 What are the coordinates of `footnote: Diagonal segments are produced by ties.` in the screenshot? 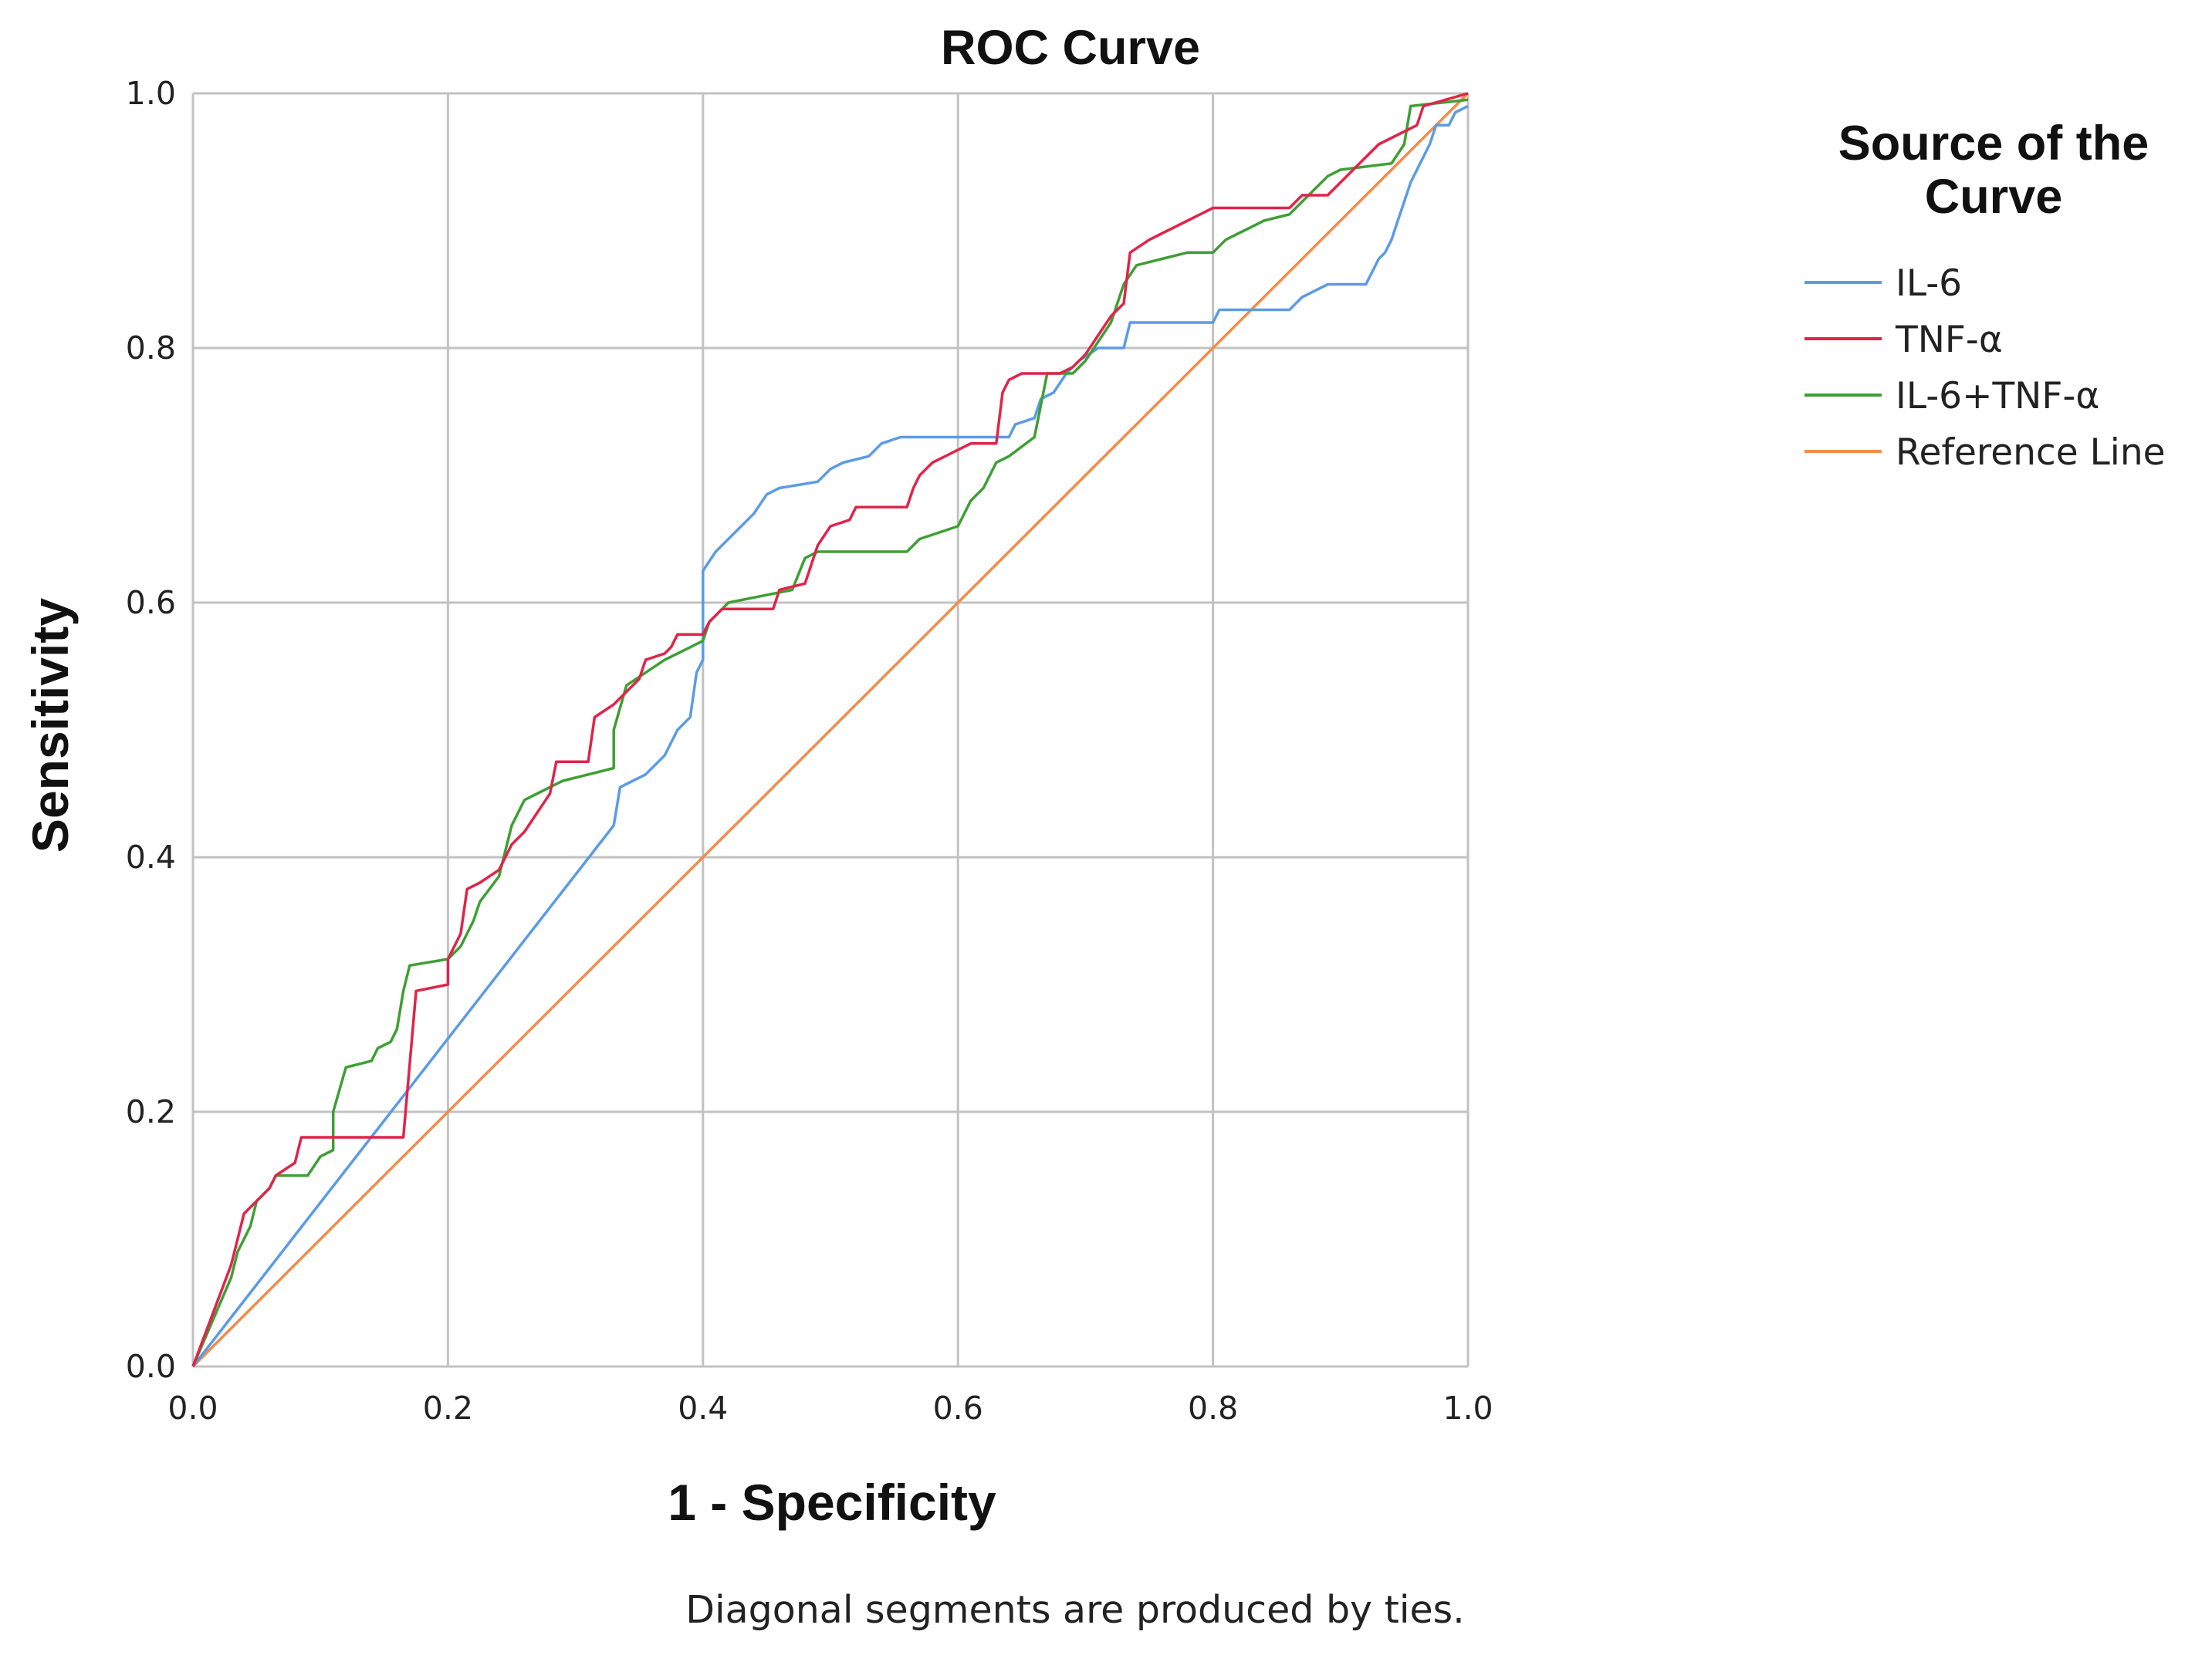 It's located at (1074, 1610).